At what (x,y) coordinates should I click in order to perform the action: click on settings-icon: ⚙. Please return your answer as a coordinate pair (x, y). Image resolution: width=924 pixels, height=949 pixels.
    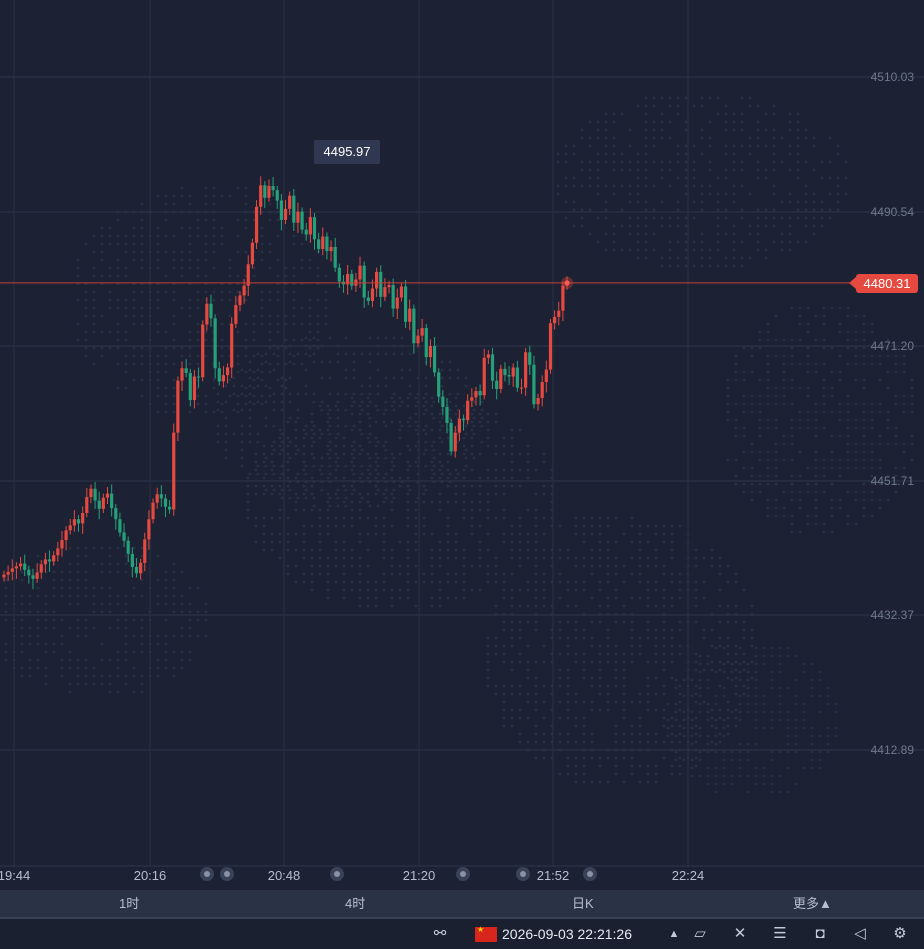
    Looking at the image, I should click on (900, 933).